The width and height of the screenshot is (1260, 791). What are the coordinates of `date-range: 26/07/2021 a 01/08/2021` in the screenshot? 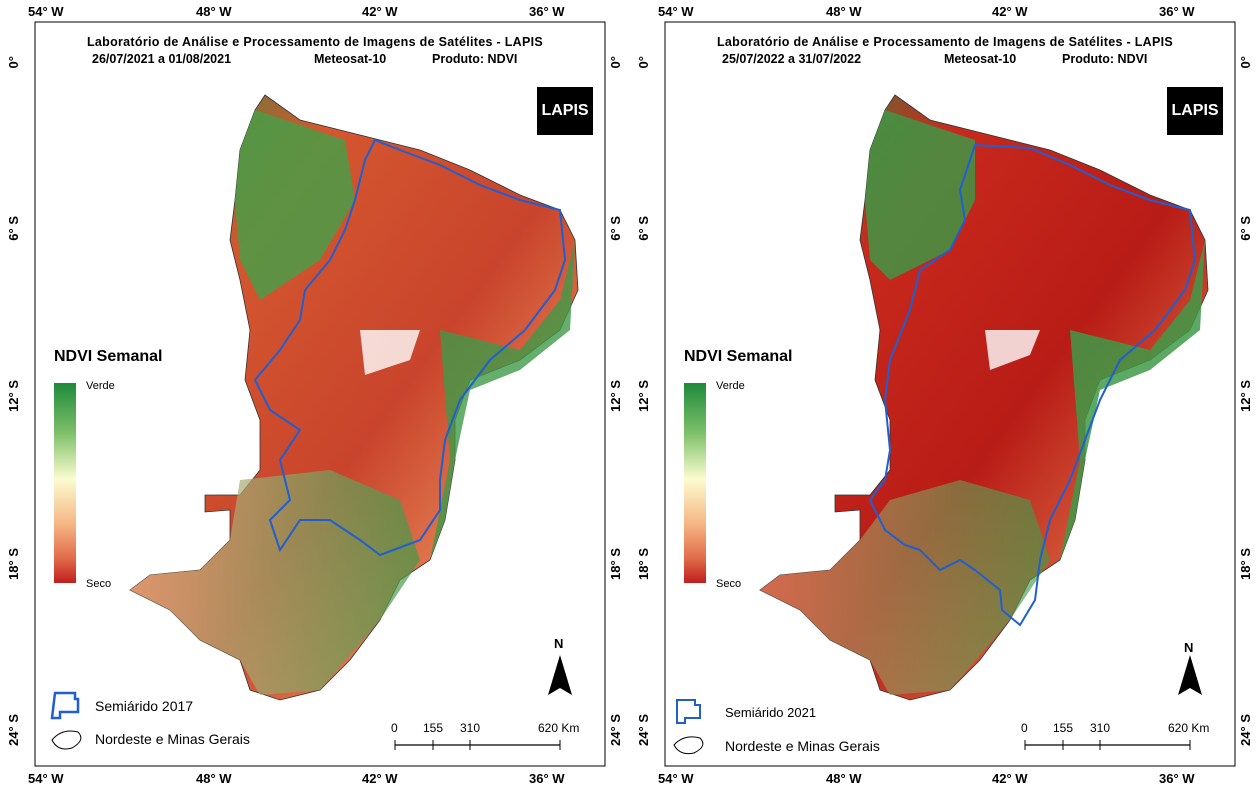 It's located at (162, 59).